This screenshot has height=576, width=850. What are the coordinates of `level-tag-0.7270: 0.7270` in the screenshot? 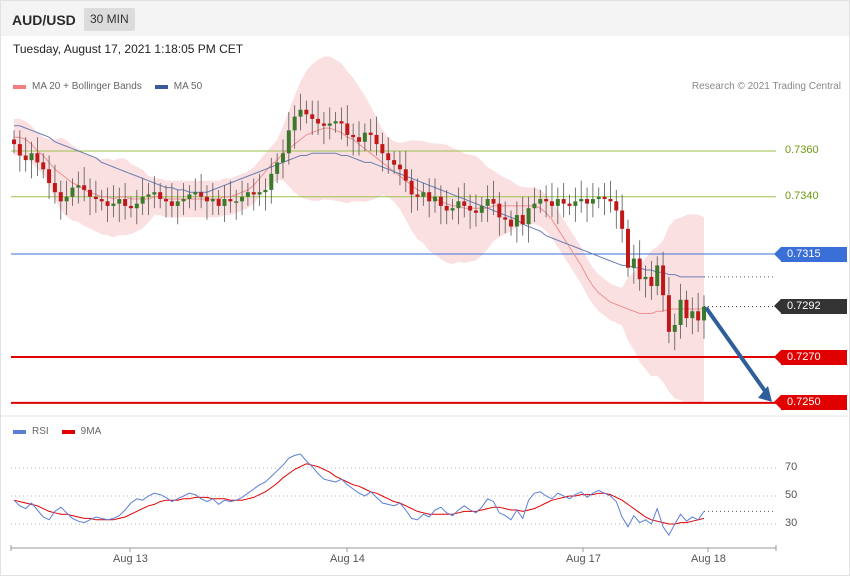 It's located at (810, 357).